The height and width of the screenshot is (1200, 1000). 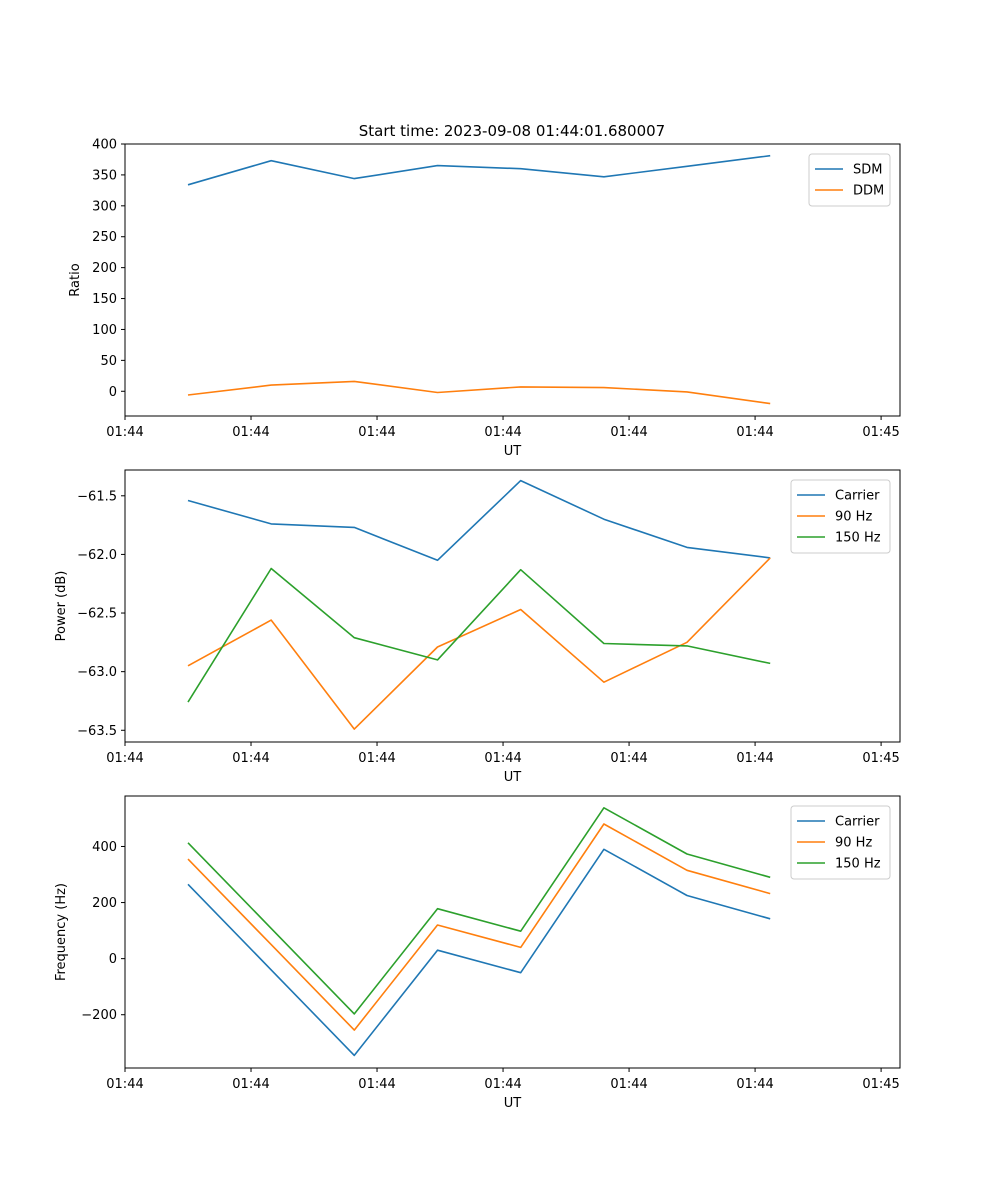 I want to click on y-tick-label: −63.5, so click(x=97, y=731).